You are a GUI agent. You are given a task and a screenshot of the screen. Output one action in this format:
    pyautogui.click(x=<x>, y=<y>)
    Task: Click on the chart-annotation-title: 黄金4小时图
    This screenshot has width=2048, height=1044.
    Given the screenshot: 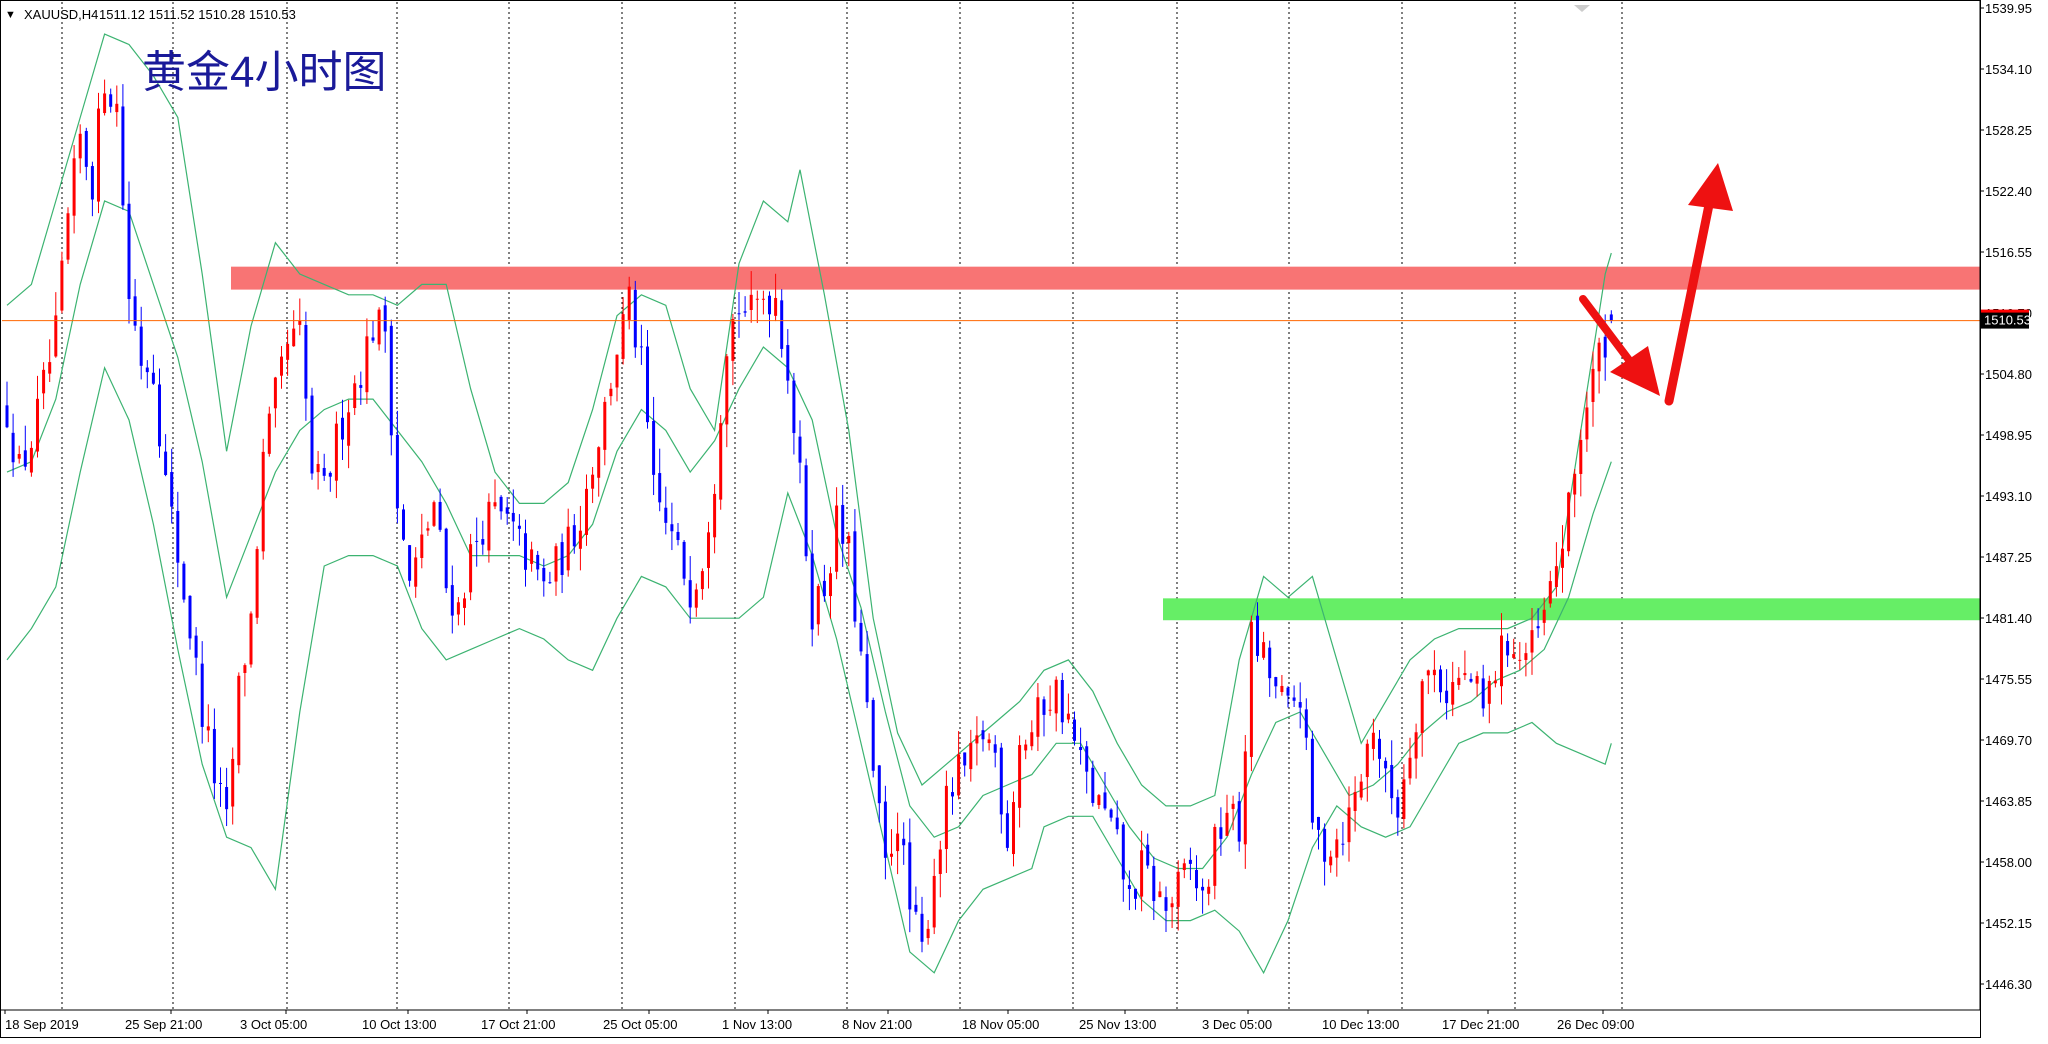 What is the action you would take?
    pyautogui.click(x=264, y=72)
    